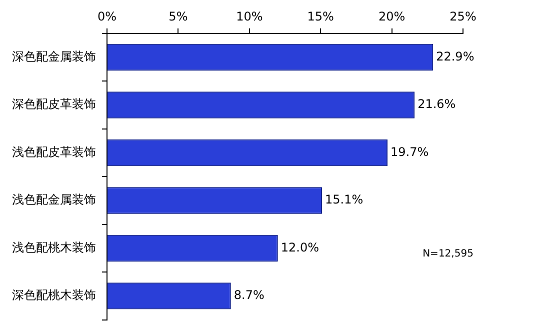 This screenshot has height=333, width=533. What do you see at coordinates (392, 16) in the screenshot?
I see `x-tick-label: 20%` at bounding box center [392, 16].